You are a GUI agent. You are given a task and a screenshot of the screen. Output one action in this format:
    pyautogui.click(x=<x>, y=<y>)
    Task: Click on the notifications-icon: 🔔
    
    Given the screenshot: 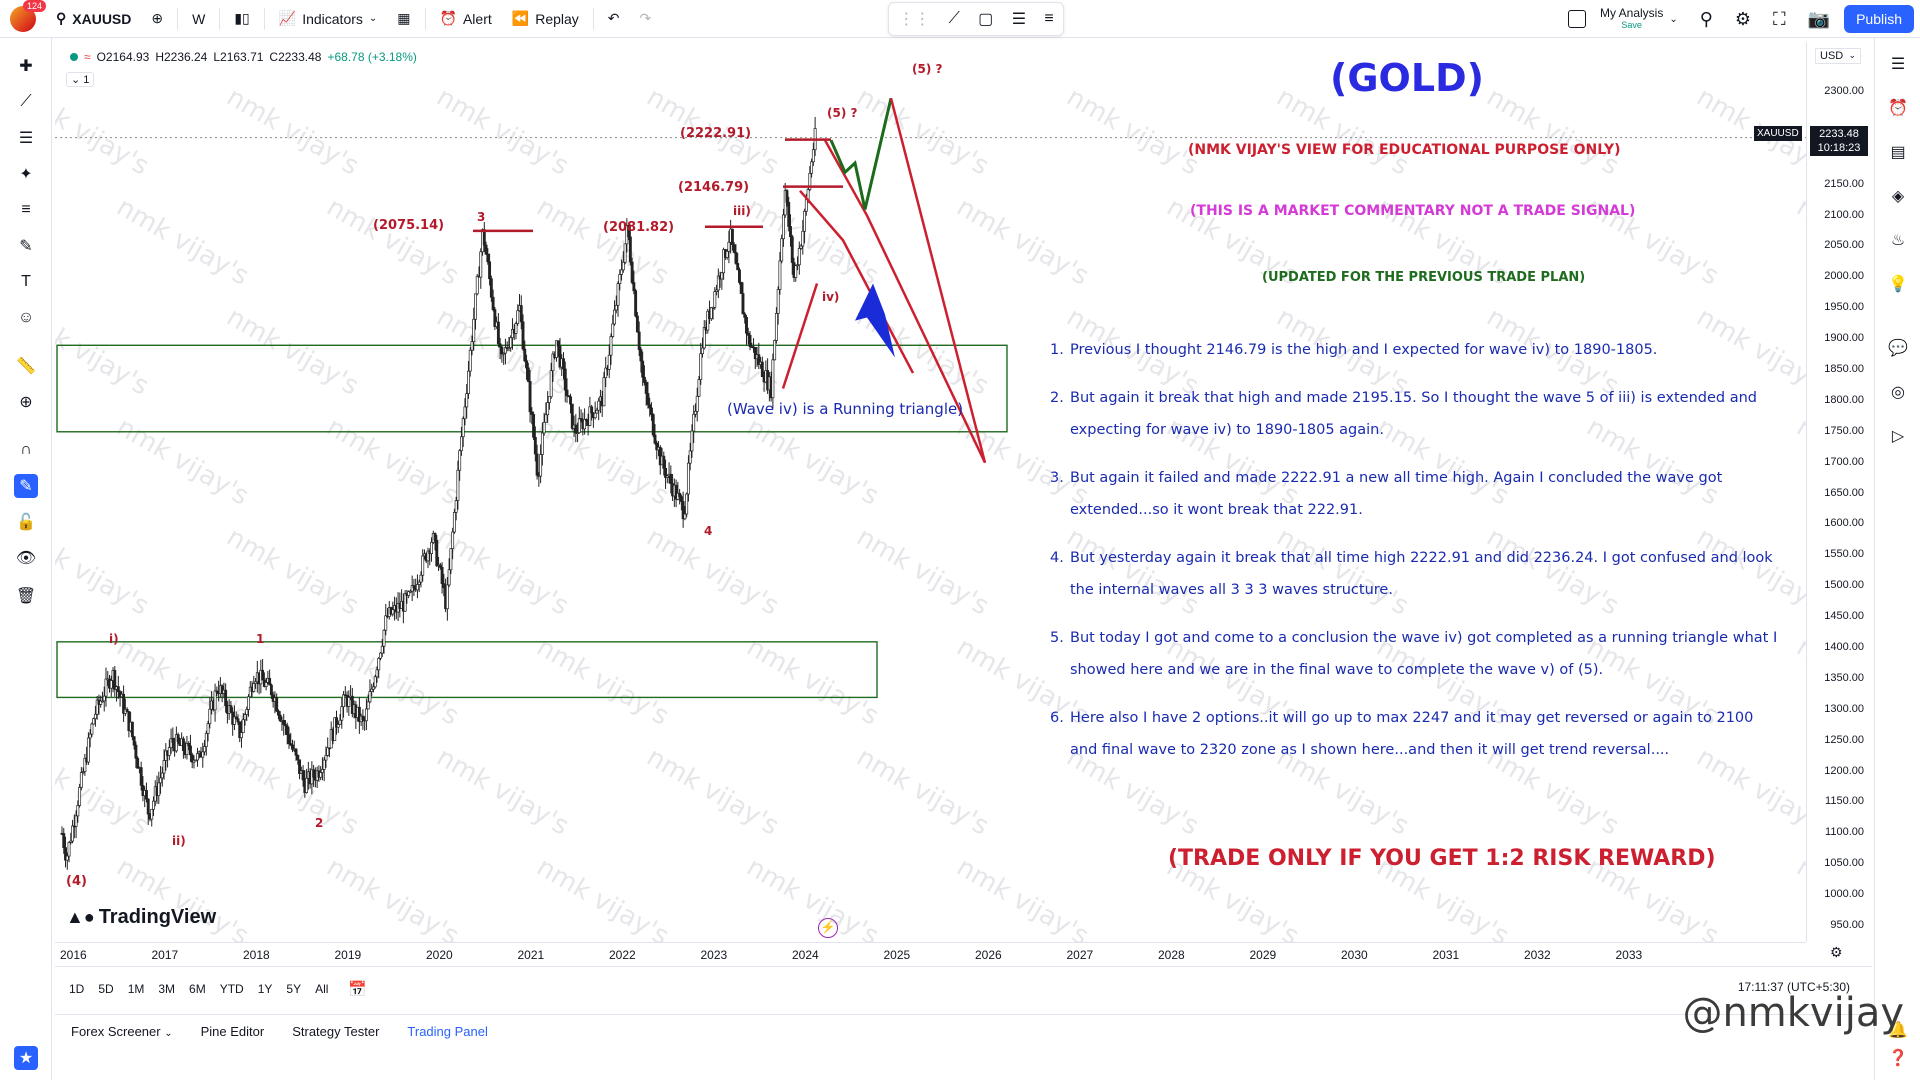 What is the action you would take?
    pyautogui.click(x=1898, y=1030)
    